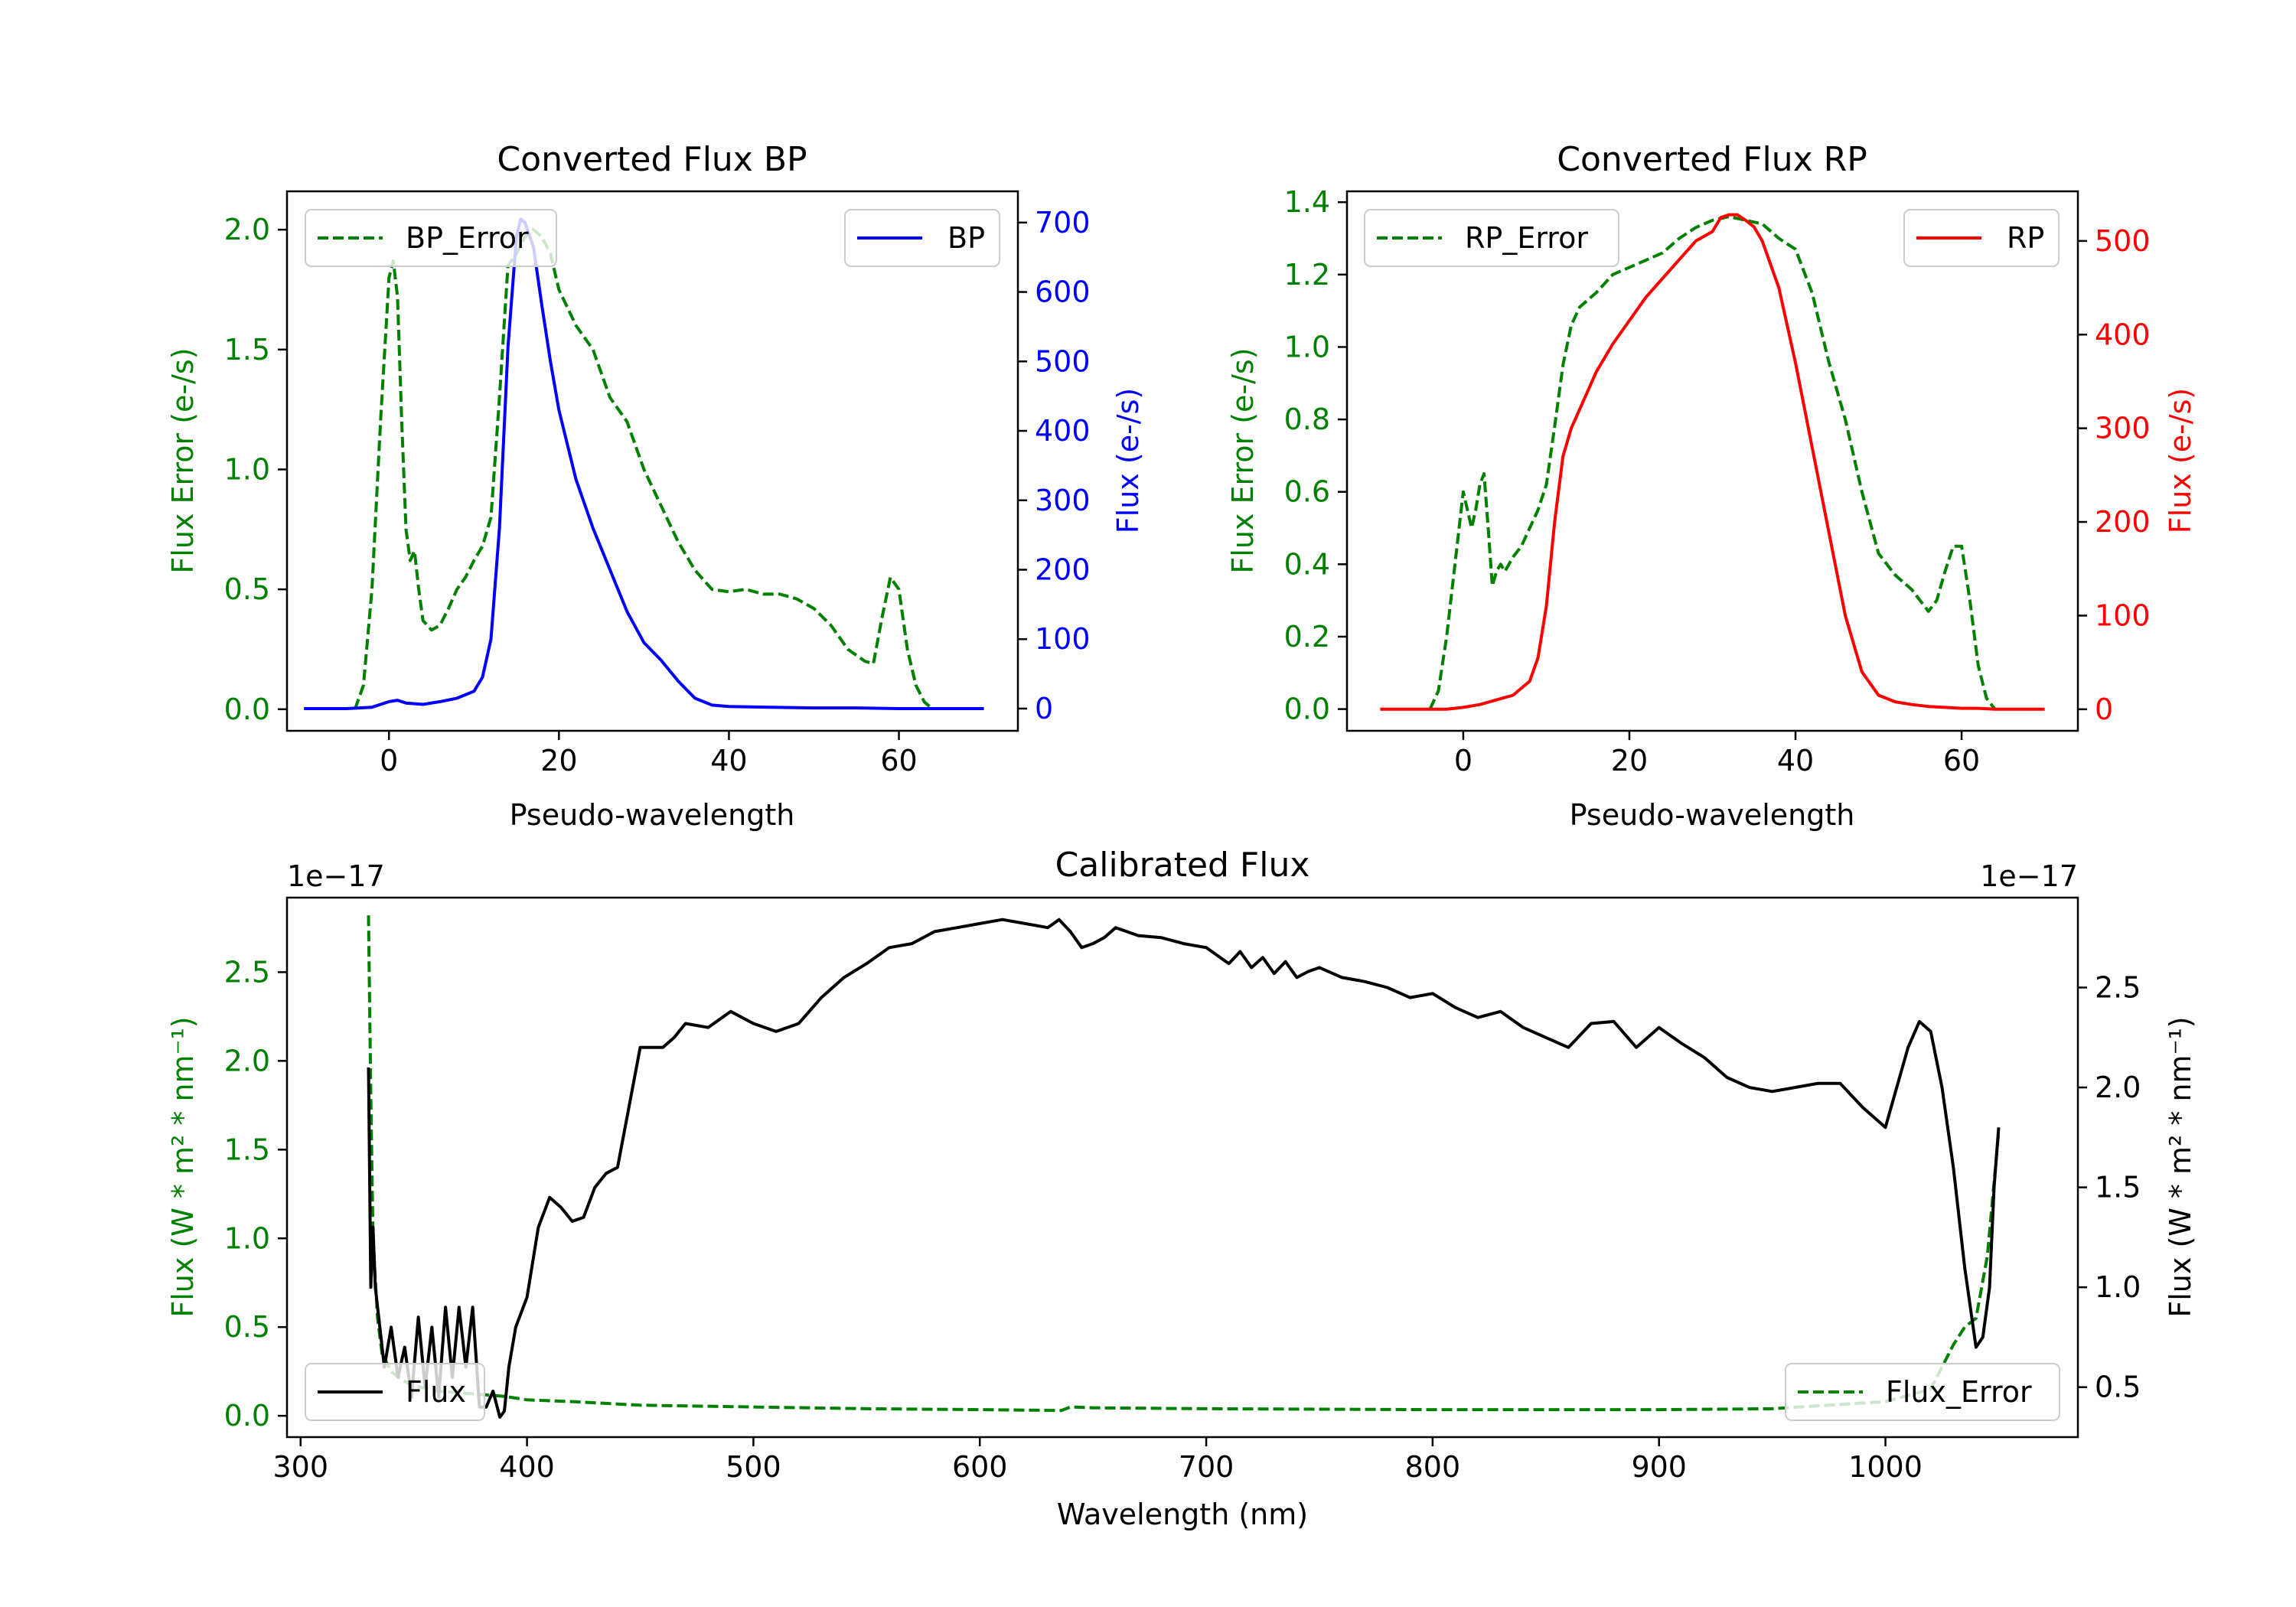 The width and height of the screenshot is (2296, 1607). What do you see at coordinates (1307, 637) in the screenshot?
I see `y-left-tick-label: 0.2` at bounding box center [1307, 637].